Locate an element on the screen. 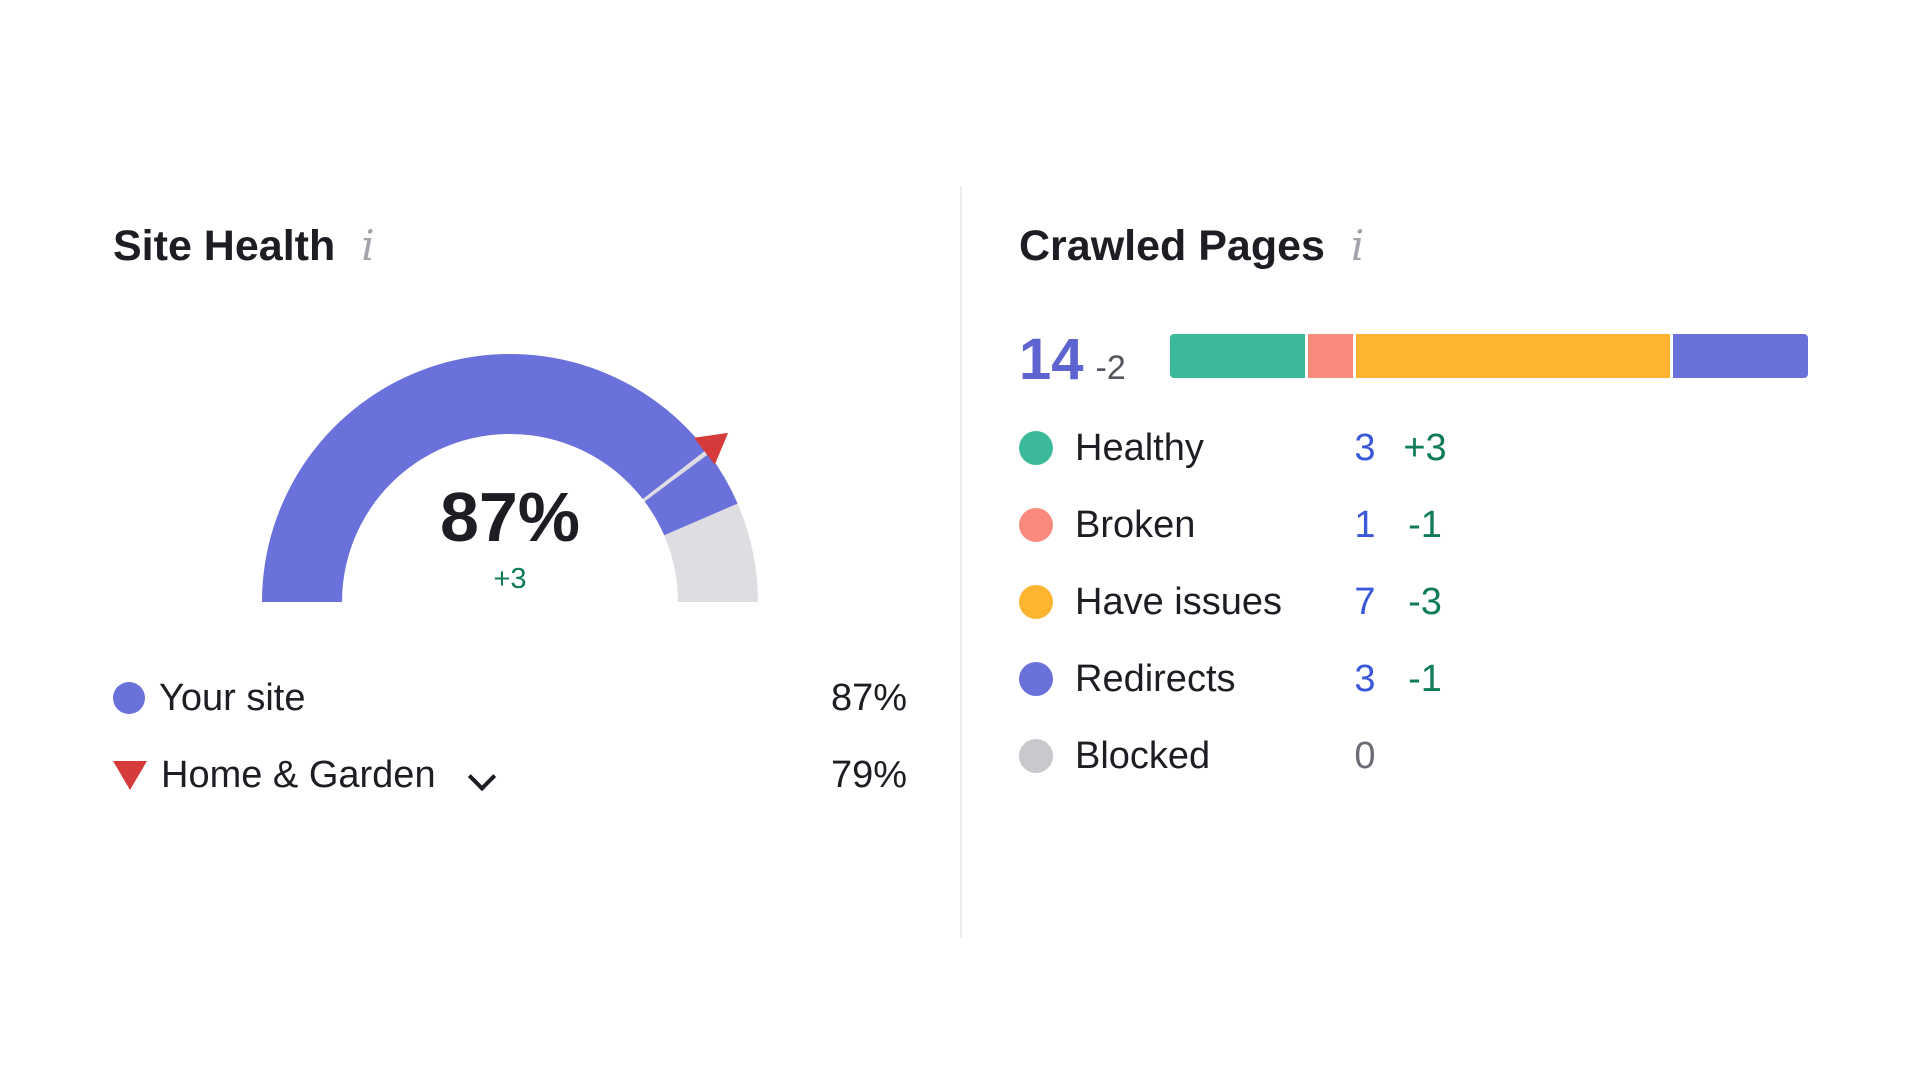 Image resolution: width=1920 pixels, height=1080 pixels. category-change: +3 is located at coordinates (1425, 447).